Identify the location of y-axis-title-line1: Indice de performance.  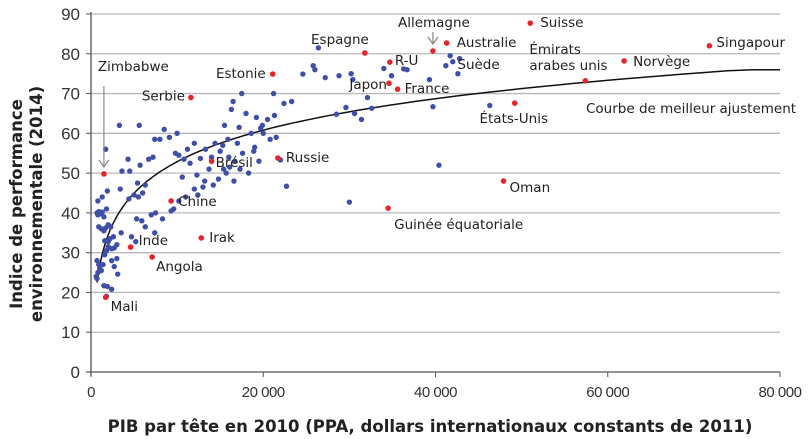
(16, 204).